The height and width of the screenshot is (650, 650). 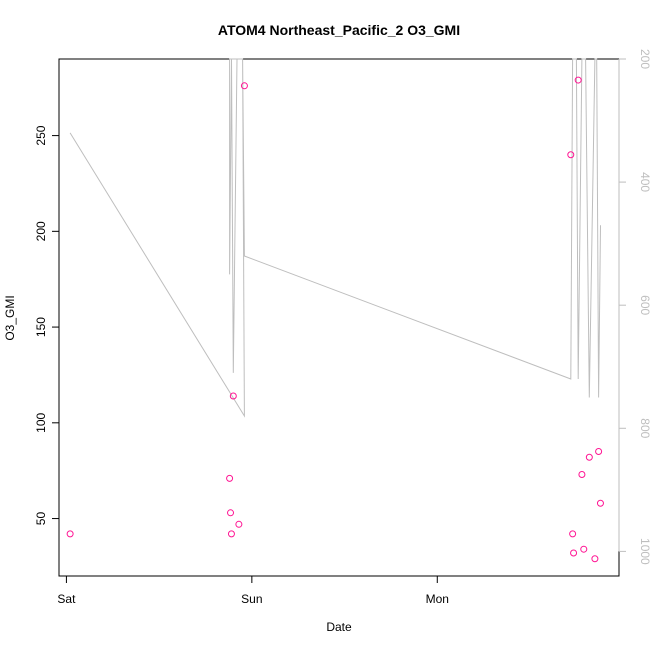 What do you see at coordinates (251, 599) in the screenshot?
I see `x-tick-label: Sun` at bounding box center [251, 599].